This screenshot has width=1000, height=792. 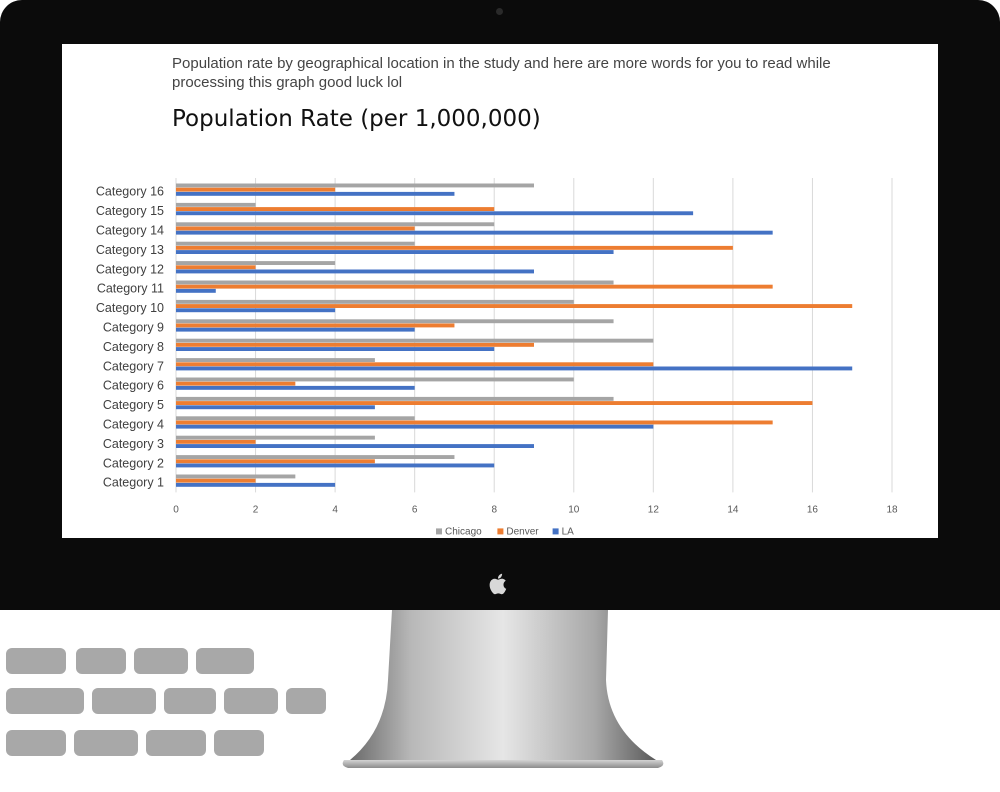 I want to click on legend-swatch-la, so click(x=555, y=531).